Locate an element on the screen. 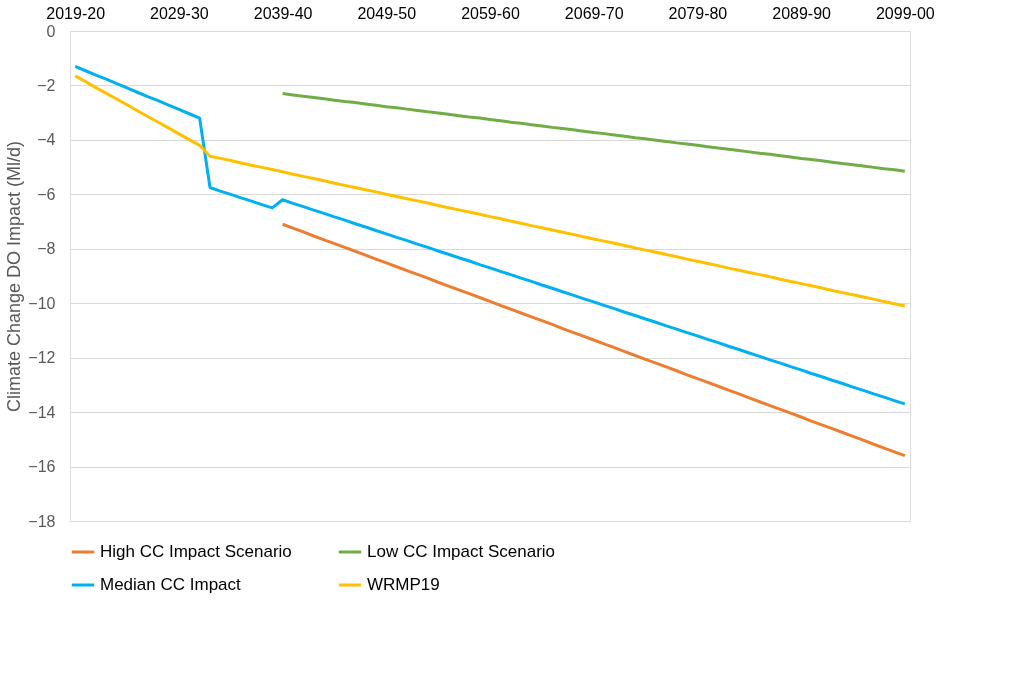 This screenshot has width=1035, height=675. y-tick-label: −12 is located at coordinates (42, 358).